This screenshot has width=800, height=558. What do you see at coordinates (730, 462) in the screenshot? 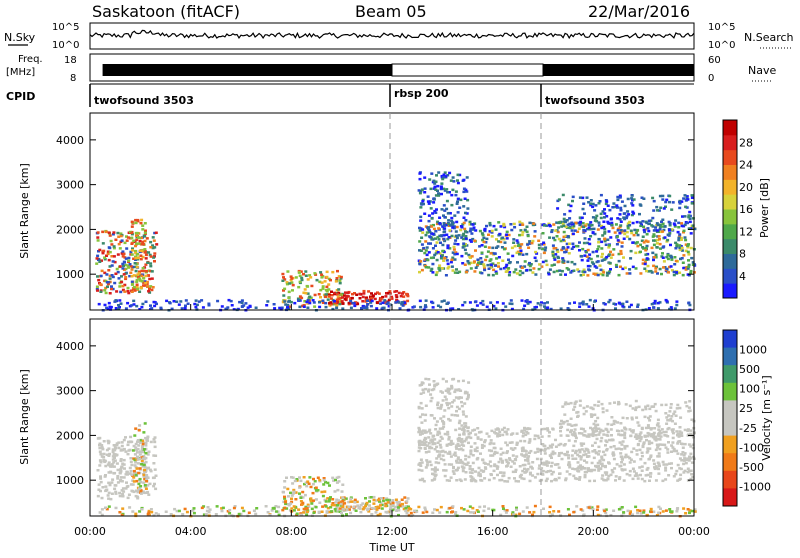
I see `colorbar-swatch` at bounding box center [730, 462].